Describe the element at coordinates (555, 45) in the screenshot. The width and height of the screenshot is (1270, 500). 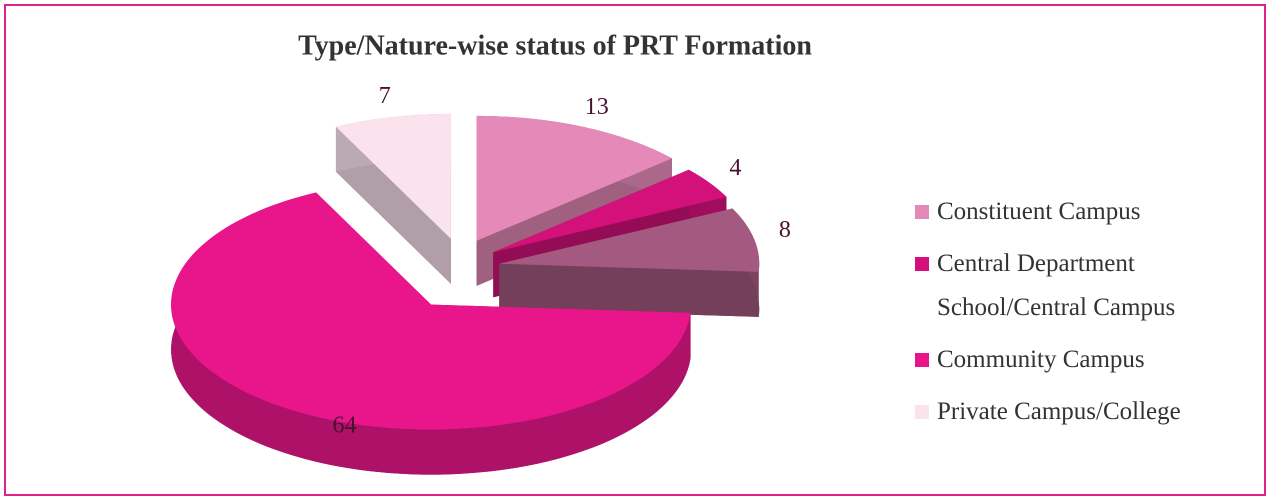
I see `chart-title: Type/Nature-wise status of PRT Formation` at that location.